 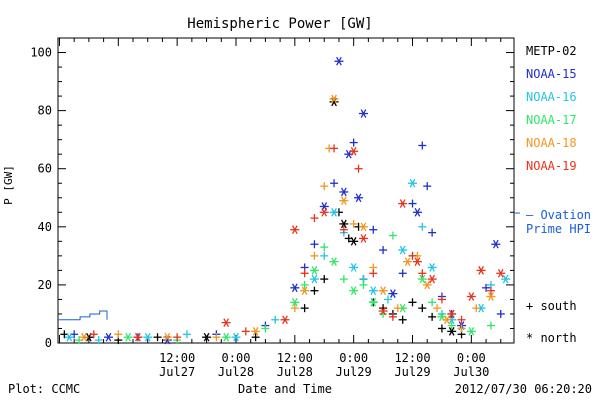 I want to click on legend-ovation-label: — Ovation, so click(x=558, y=215).